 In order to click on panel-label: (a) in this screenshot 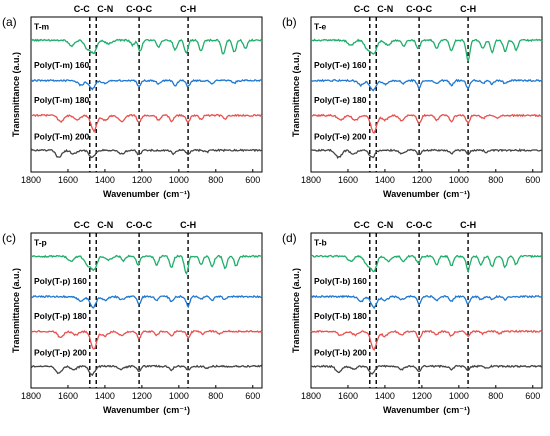, I will do `click(9, 22)`.